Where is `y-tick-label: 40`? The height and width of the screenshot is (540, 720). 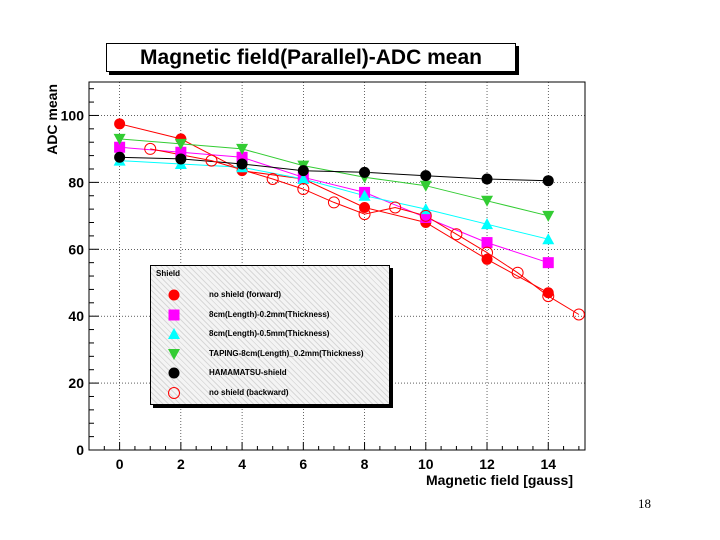 y-tick-label: 40 is located at coordinates (76, 316).